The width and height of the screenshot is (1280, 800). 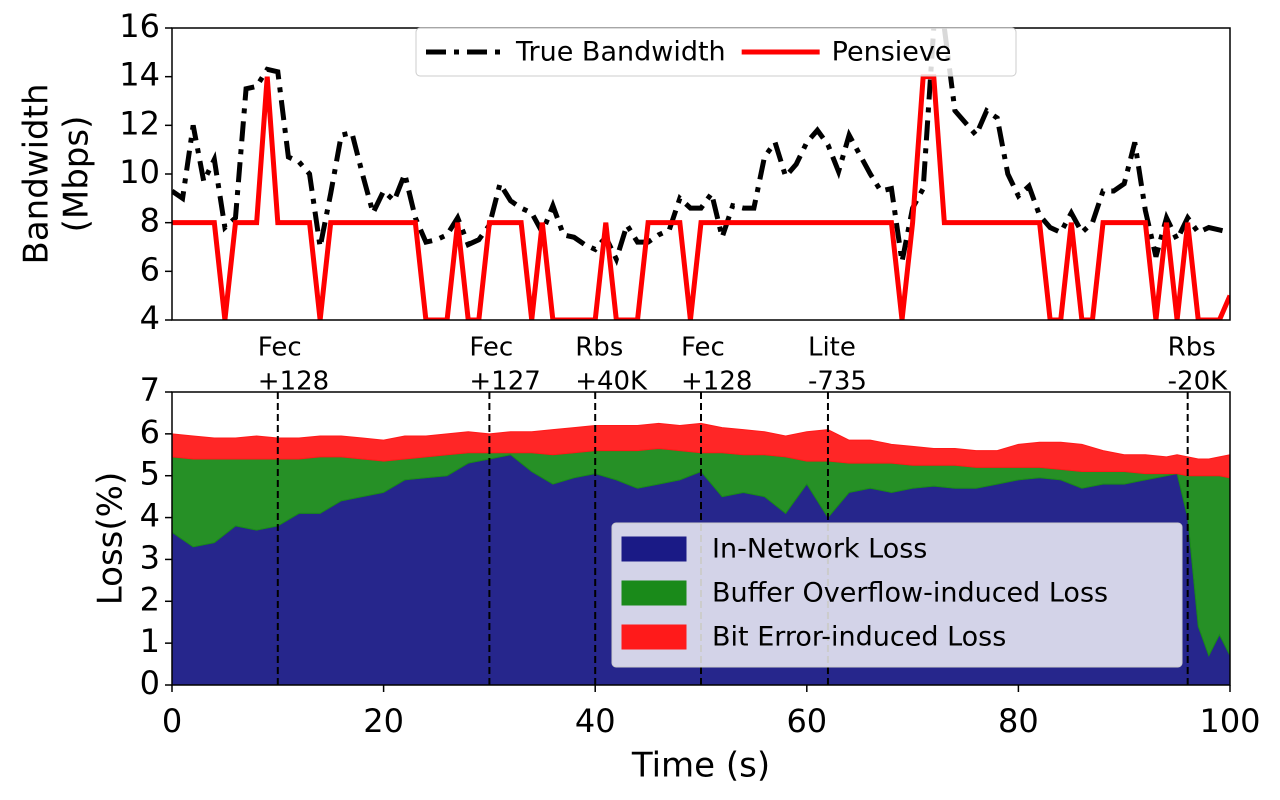 I want to click on legend-label: In-Network Loss, so click(x=819, y=549).